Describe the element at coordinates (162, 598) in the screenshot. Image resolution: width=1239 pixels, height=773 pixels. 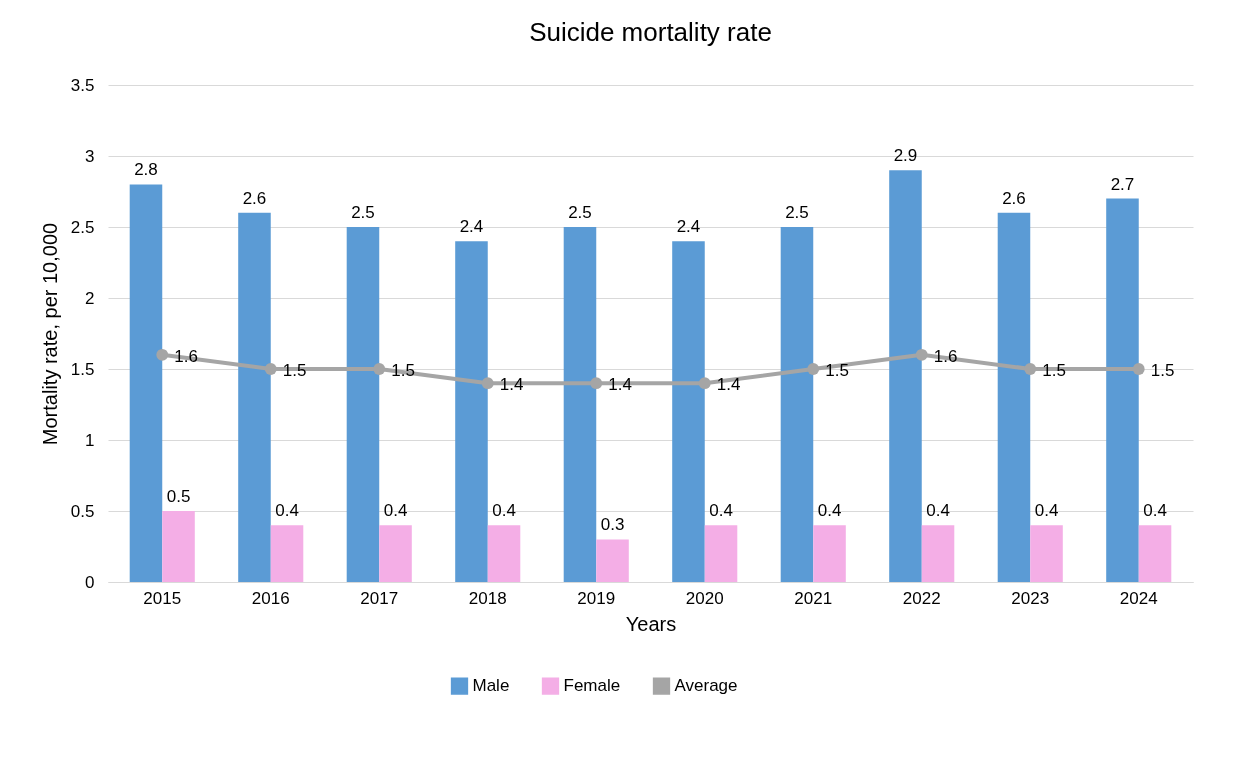
I see `x-tick-label: 2015` at that location.